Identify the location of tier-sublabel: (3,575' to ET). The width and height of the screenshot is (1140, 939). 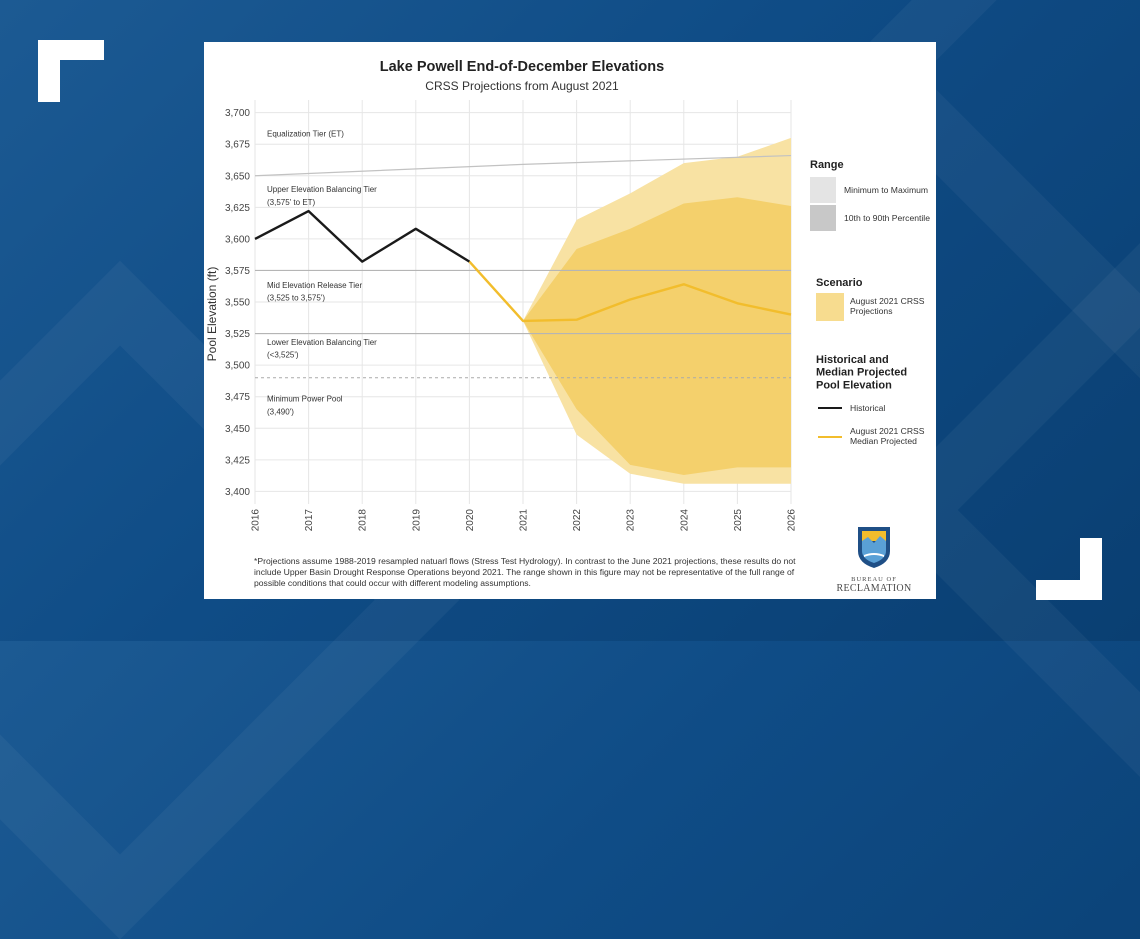
(291, 202).